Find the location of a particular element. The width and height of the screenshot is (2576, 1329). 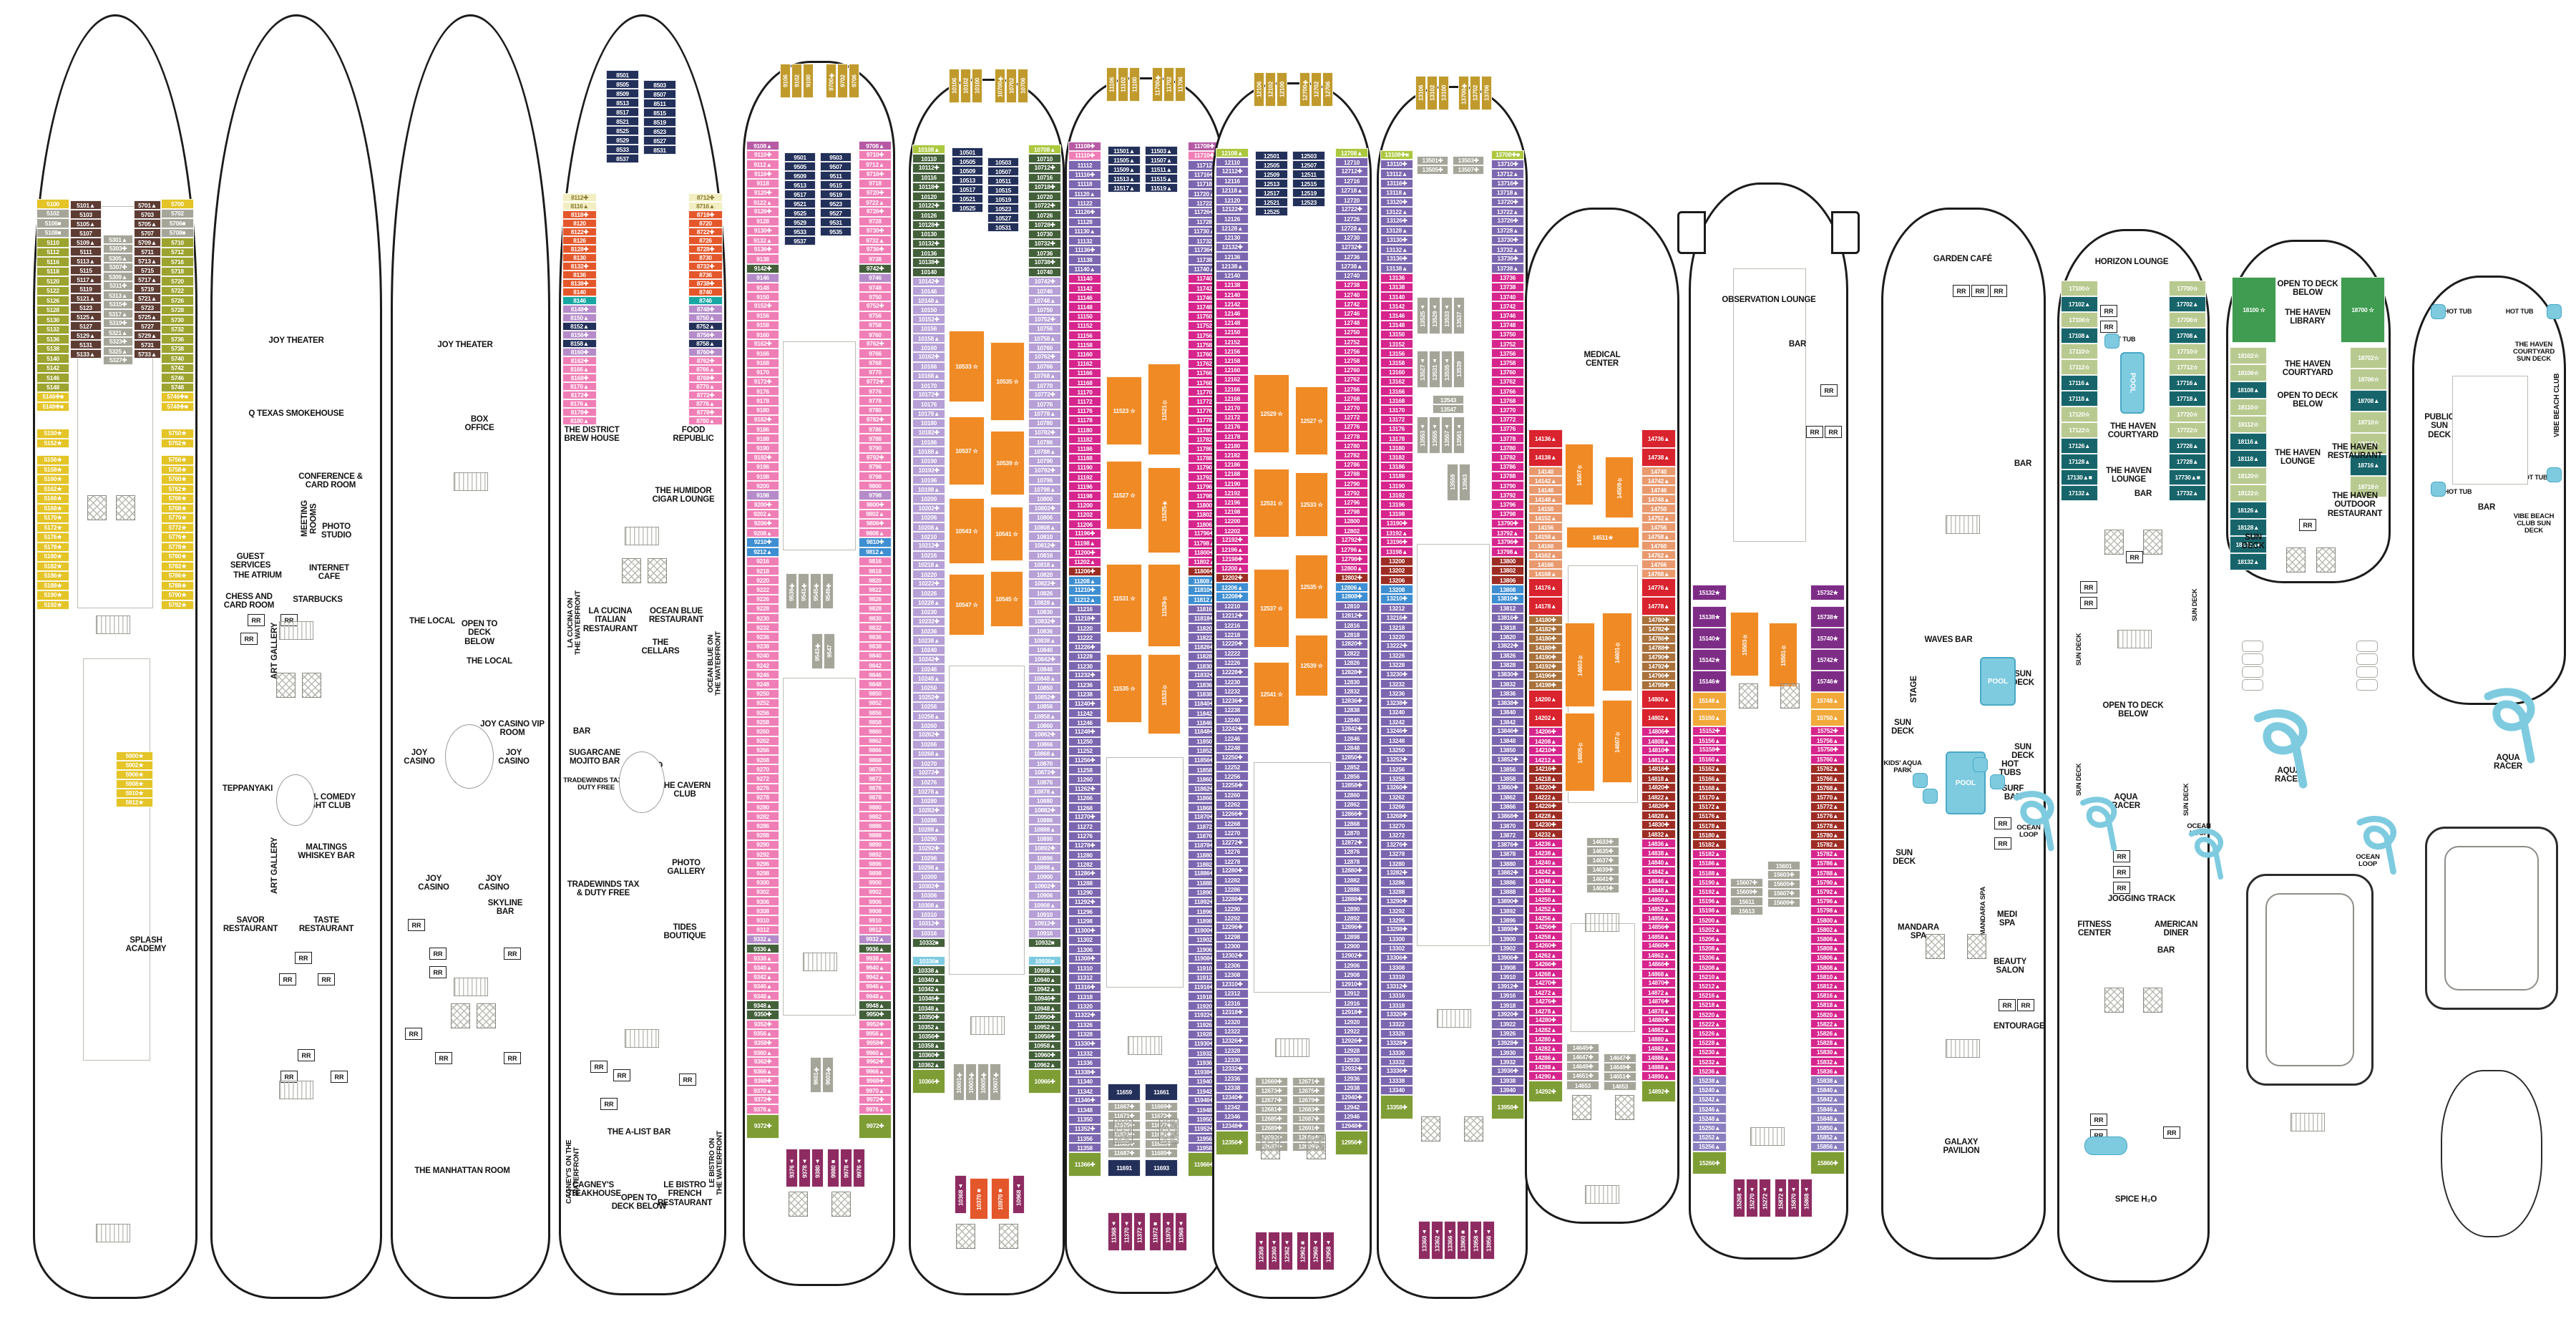

cabin-number: 12756 is located at coordinates (1351, 351).